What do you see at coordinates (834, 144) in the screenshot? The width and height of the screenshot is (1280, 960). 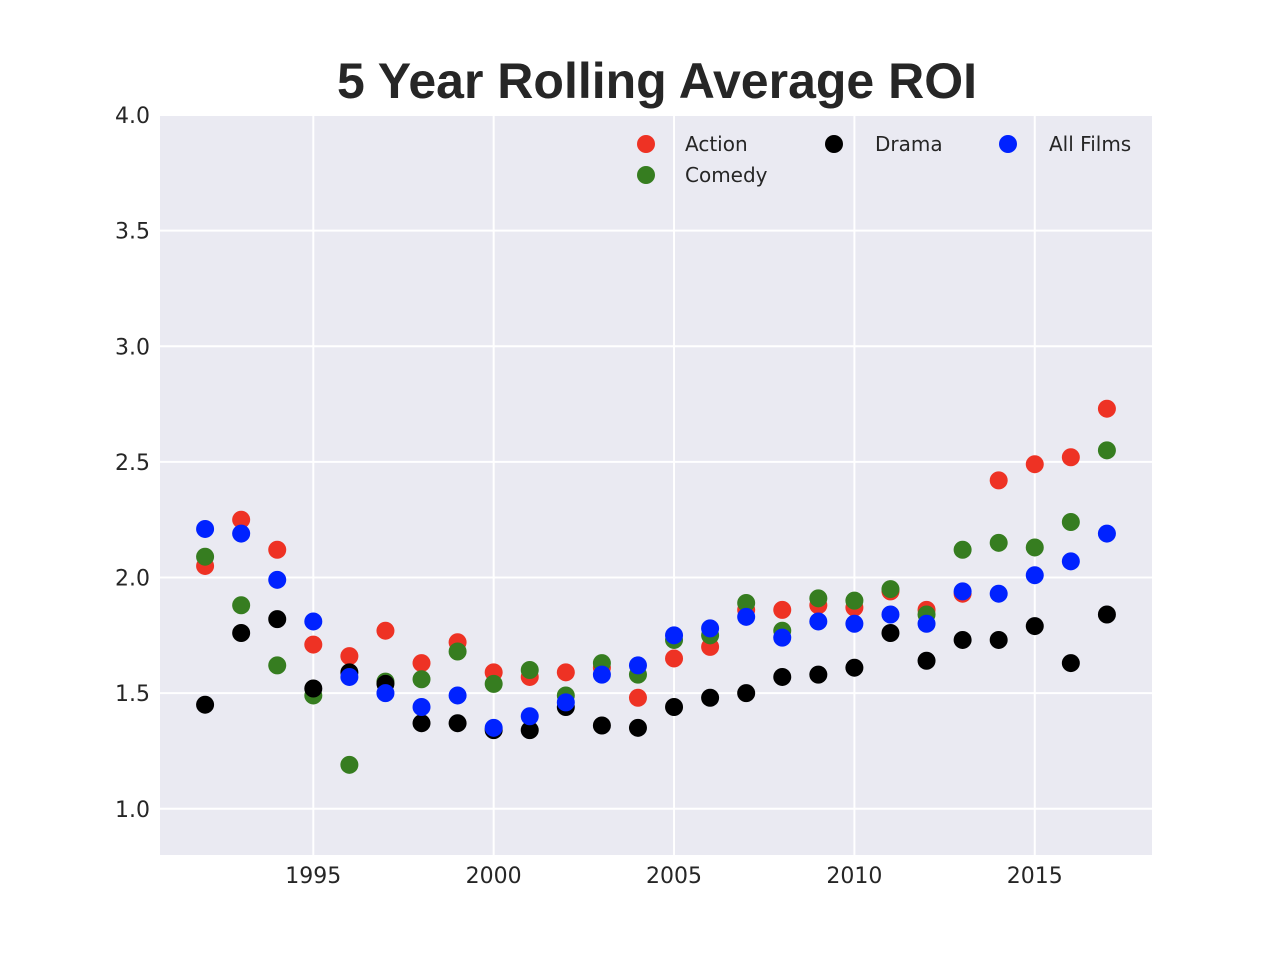 I see `legend-marker-drama` at bounding box center [834, 144].